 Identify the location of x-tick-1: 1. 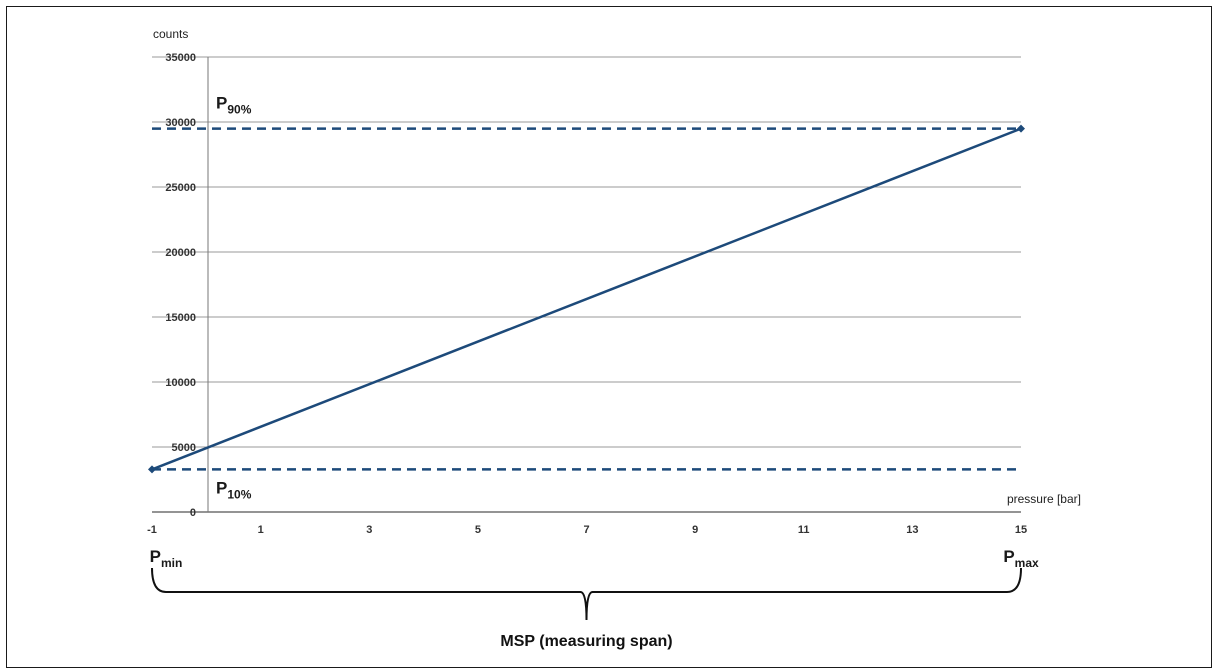
(261, 530).